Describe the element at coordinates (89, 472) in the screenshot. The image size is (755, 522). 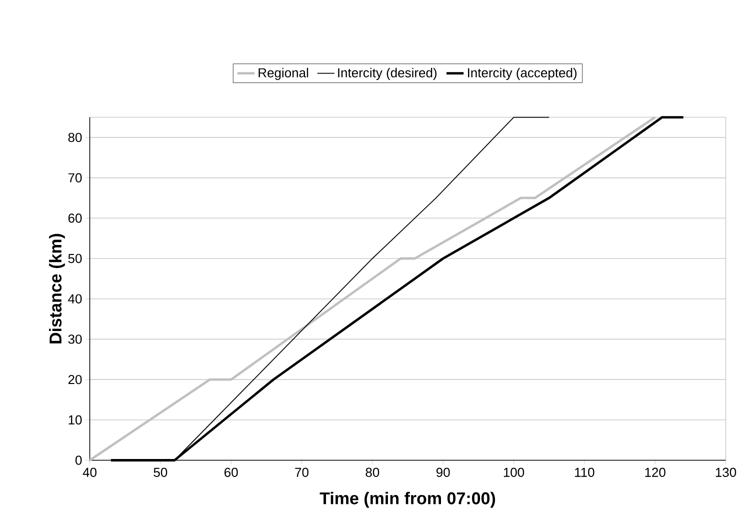
I see `x-tick-label: 40` at that location.